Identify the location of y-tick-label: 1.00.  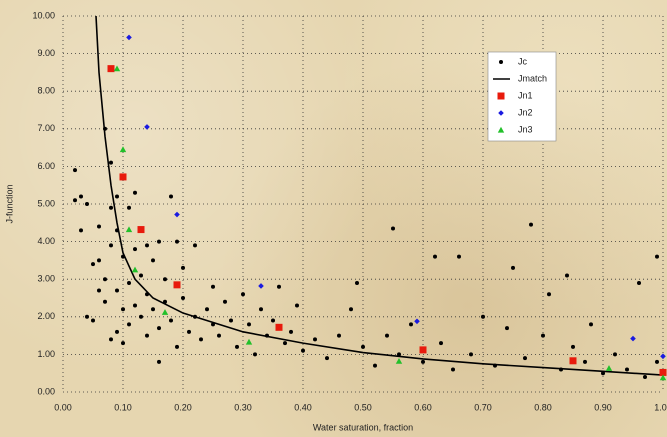
(46, 354).